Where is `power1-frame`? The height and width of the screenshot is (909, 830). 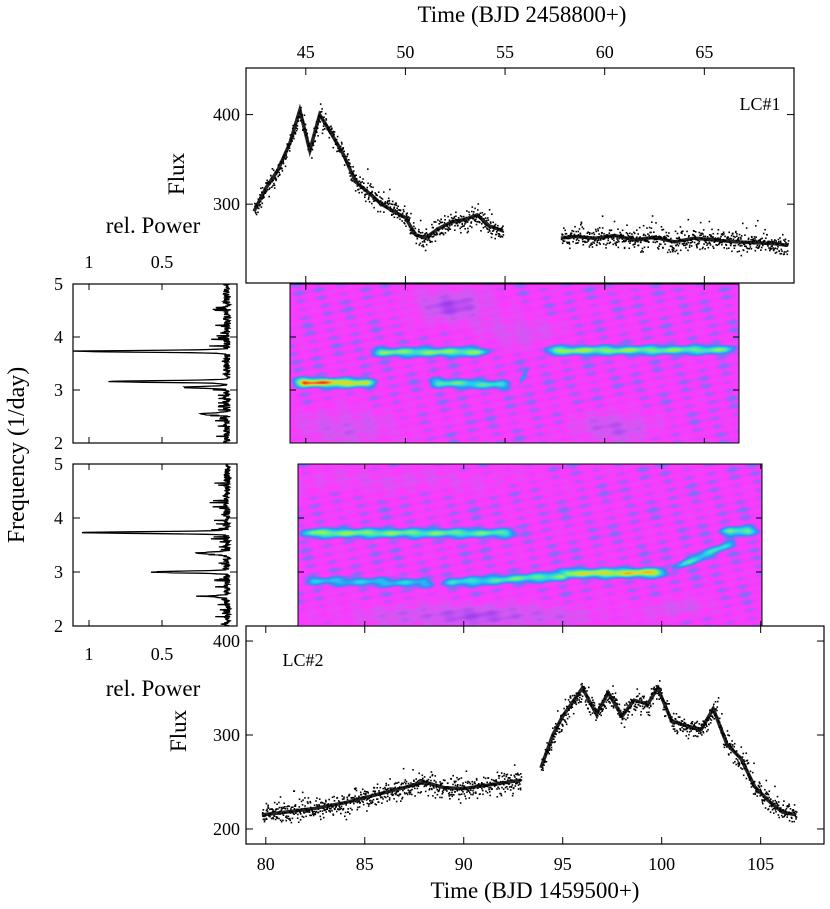
power1-frame is located at coordinates (155, 363).